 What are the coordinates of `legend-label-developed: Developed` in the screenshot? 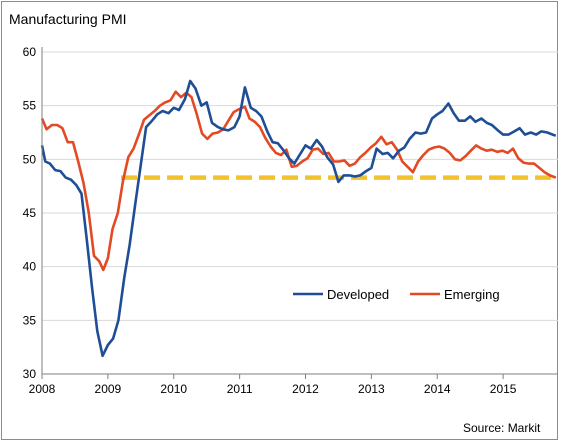 It's located at (358, 294).